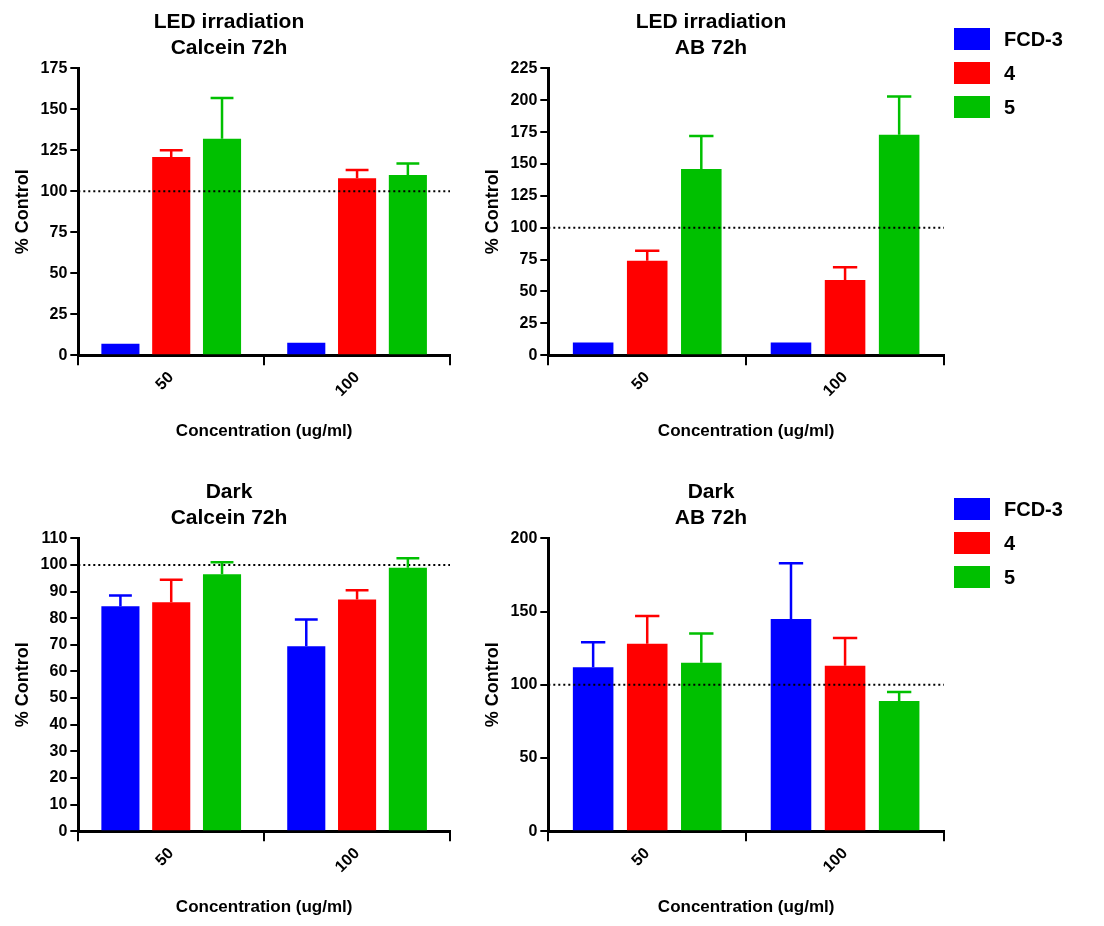  I want to click on y-tick-label: 90, so click(58, 591).